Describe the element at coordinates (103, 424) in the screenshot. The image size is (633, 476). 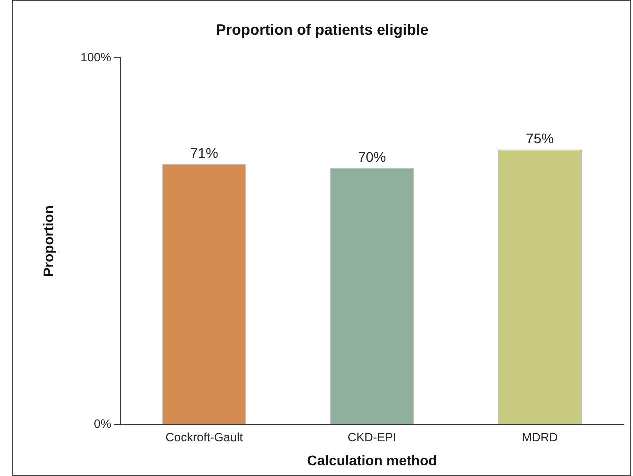
I see `y-tick-label: 0%` at that location.